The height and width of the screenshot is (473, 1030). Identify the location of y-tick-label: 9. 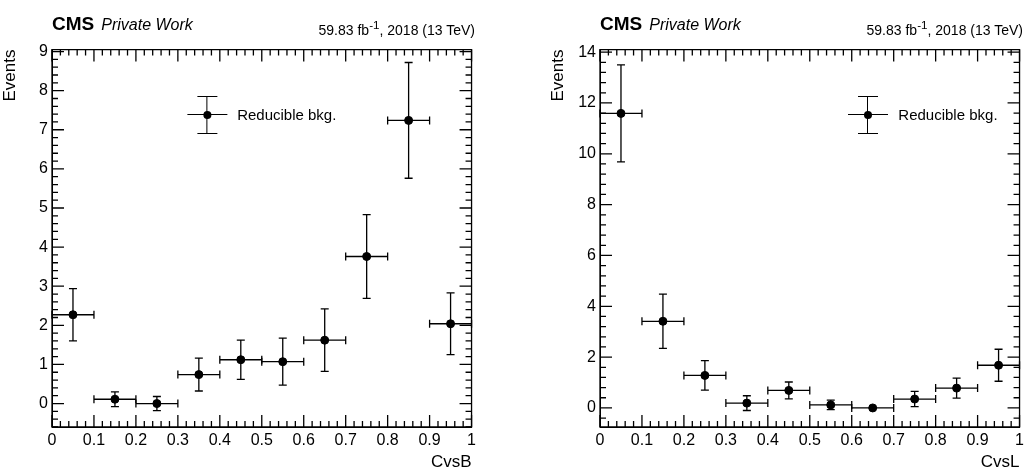
(44, 50).